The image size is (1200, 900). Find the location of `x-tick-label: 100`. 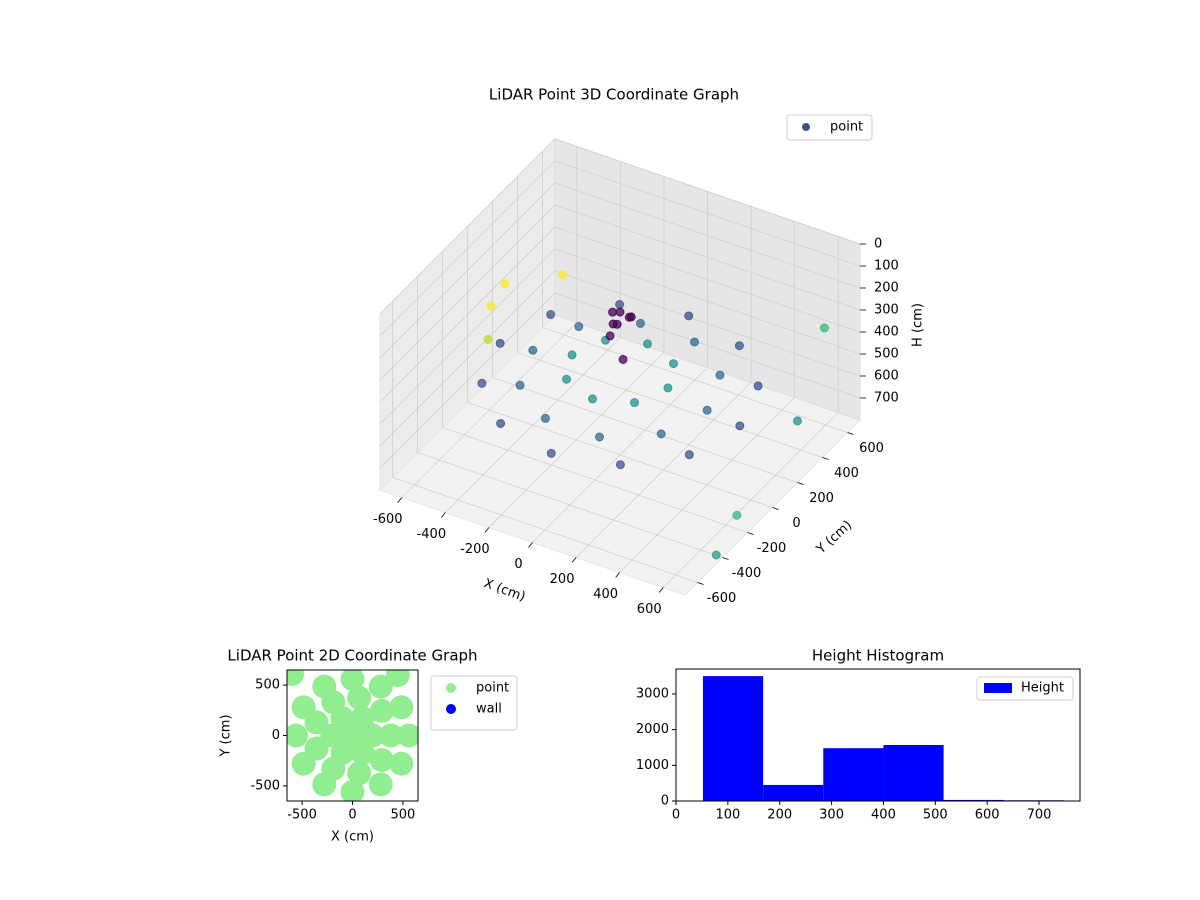

x-tick-label: 100 is located at coordinates (727, 815).